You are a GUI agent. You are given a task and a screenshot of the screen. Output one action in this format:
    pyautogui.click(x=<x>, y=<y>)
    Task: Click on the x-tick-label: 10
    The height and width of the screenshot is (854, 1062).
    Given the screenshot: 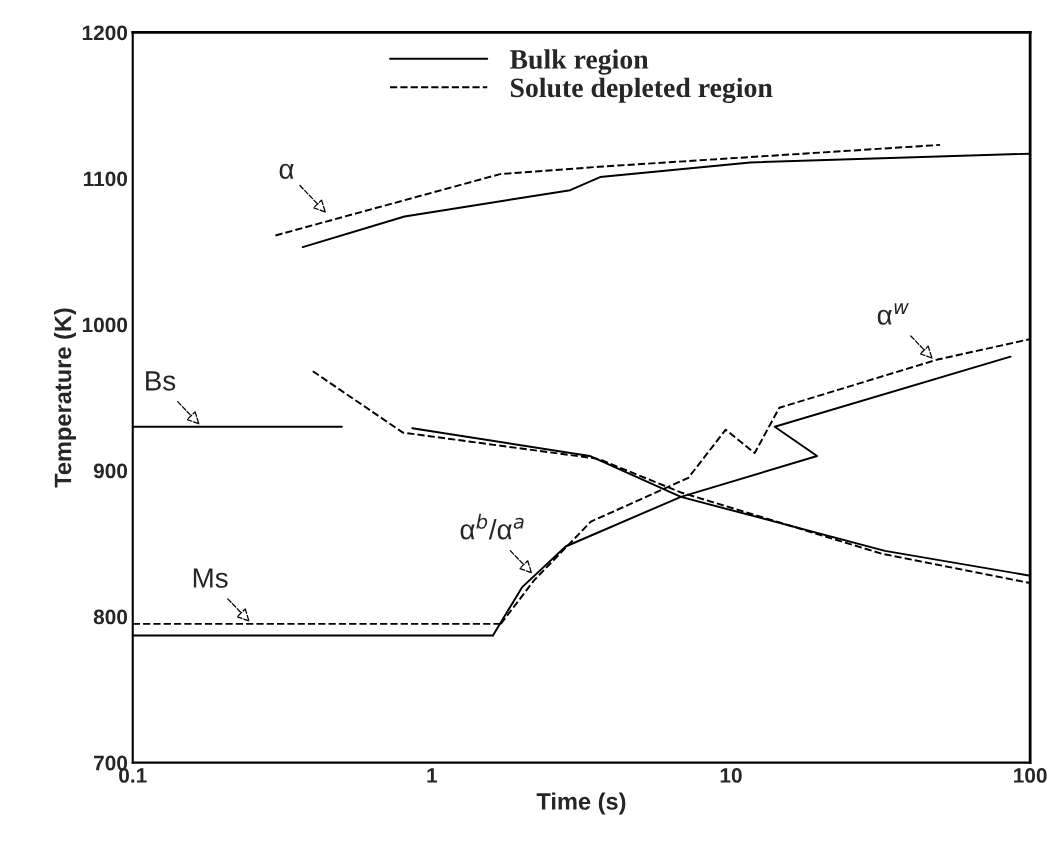 What is the action you would take?
    pyautogui.click(x=731, y=775)
    